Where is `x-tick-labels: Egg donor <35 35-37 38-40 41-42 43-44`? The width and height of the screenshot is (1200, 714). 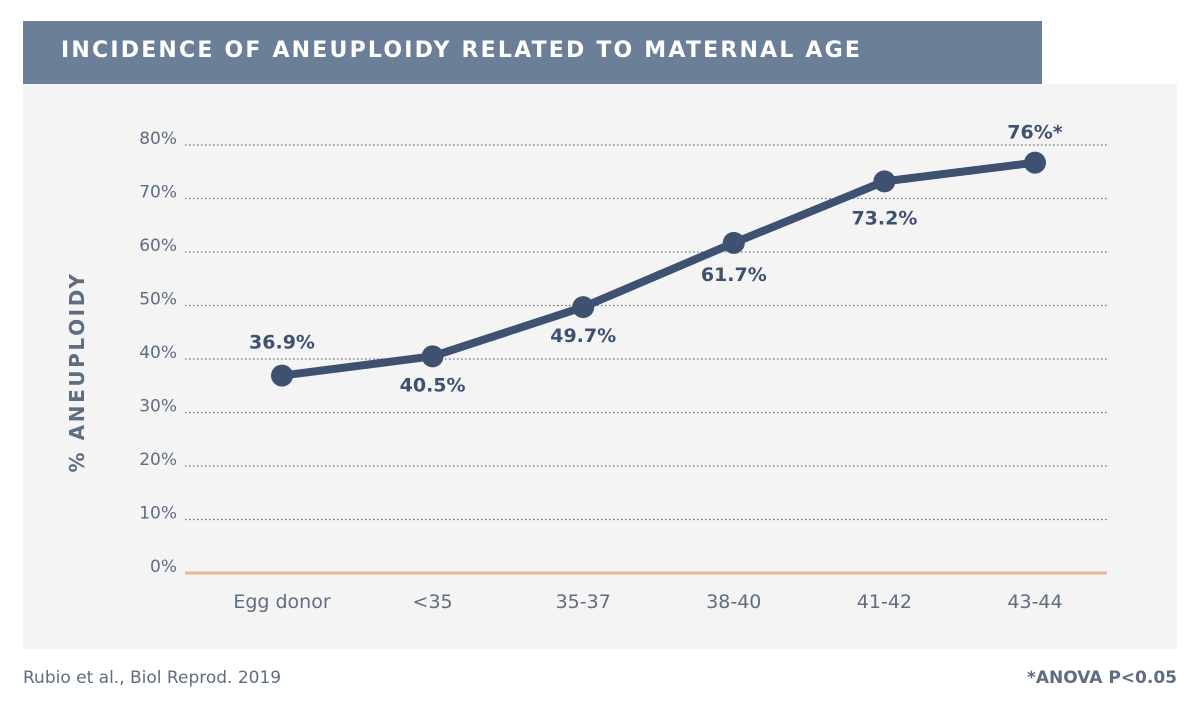
x-tick-labels: Egg donor <35 35-37 38-40 41-42 43-44 is located at coordinates (647, 602).